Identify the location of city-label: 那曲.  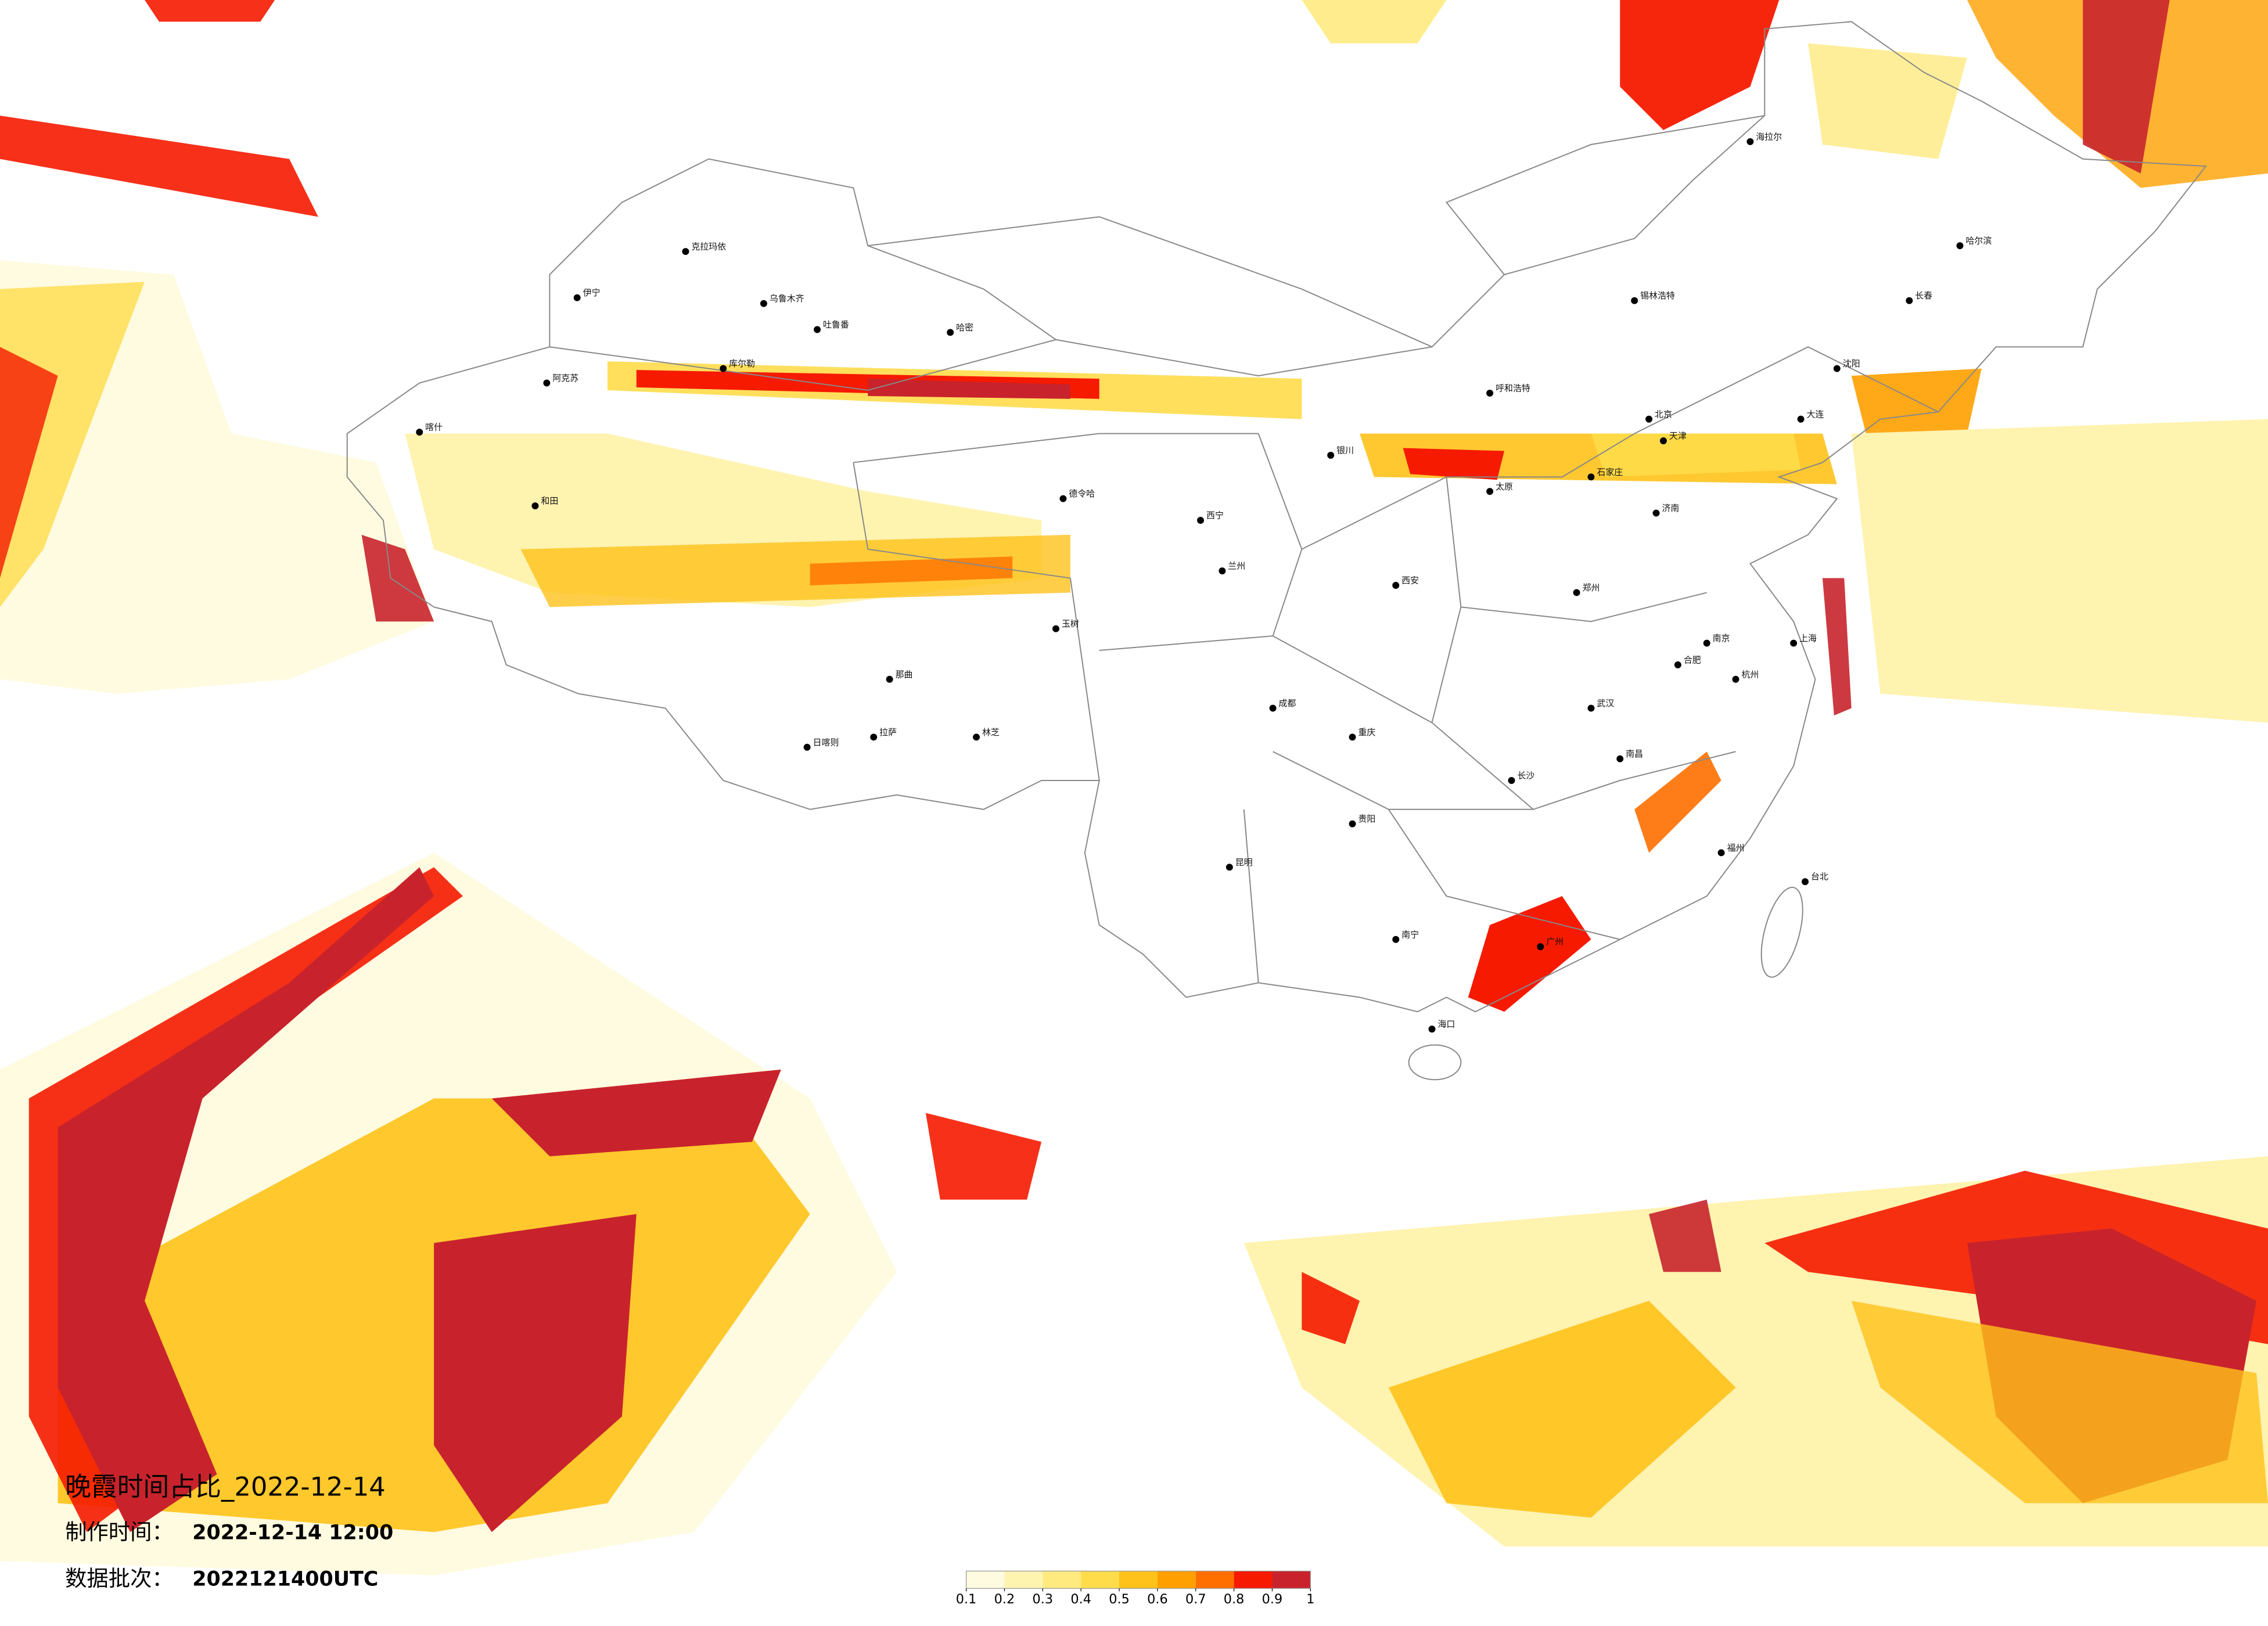
(904, 674).